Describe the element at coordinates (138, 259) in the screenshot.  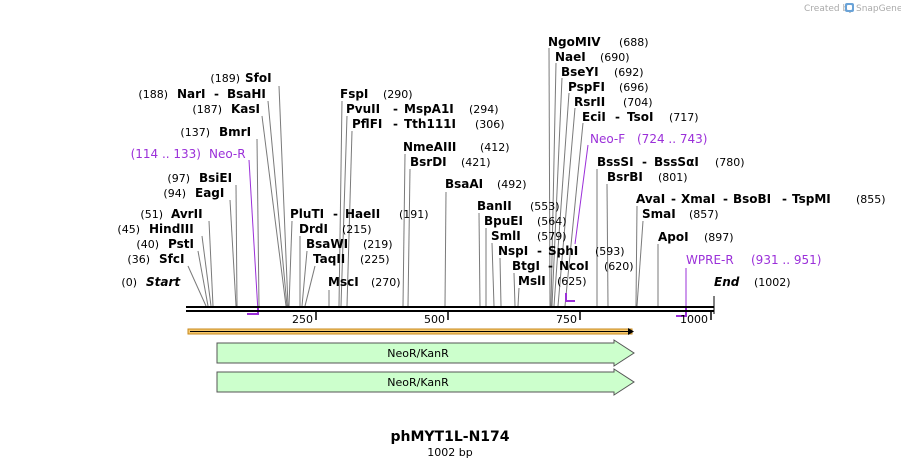
I see `svg-text: (36)` at that location.